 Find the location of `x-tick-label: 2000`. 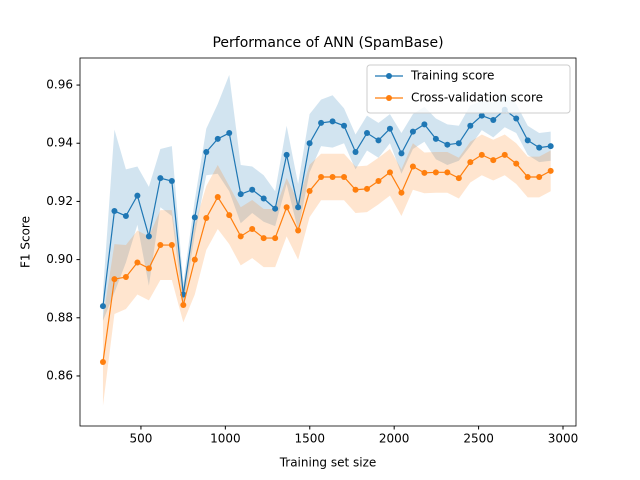

x-tick-label: 2000 is located at coordinates (394, 439).